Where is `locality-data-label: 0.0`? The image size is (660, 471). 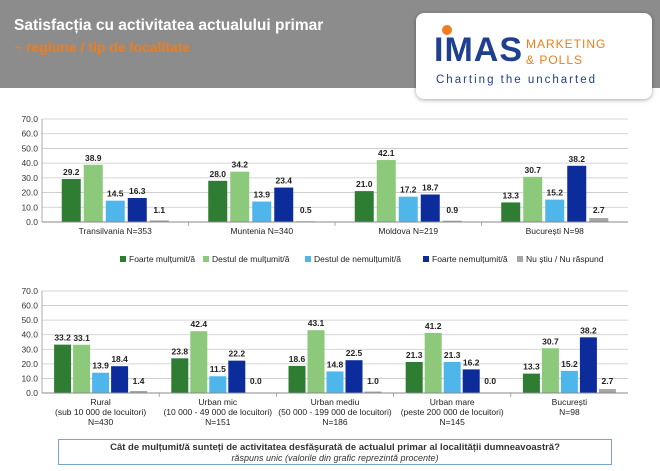
locality-data-label: 0.0 is located at coordinates (490, 381).